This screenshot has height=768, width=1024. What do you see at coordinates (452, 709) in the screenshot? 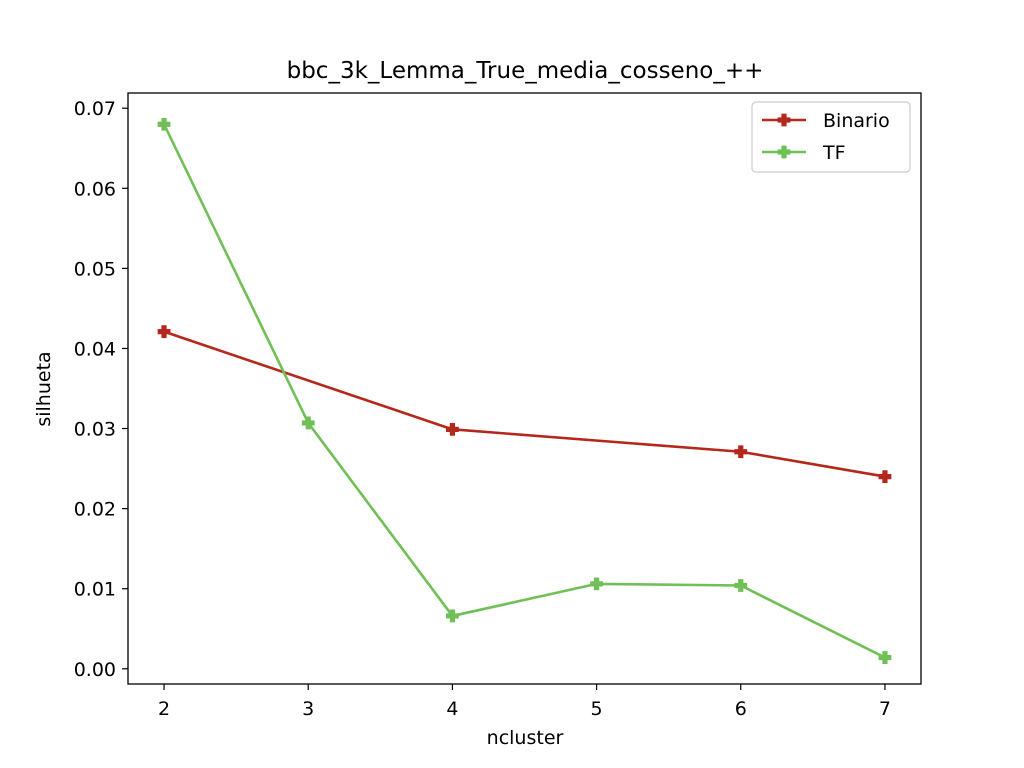
I see `x-tick-label: 4` at bounding box center [452, 709].